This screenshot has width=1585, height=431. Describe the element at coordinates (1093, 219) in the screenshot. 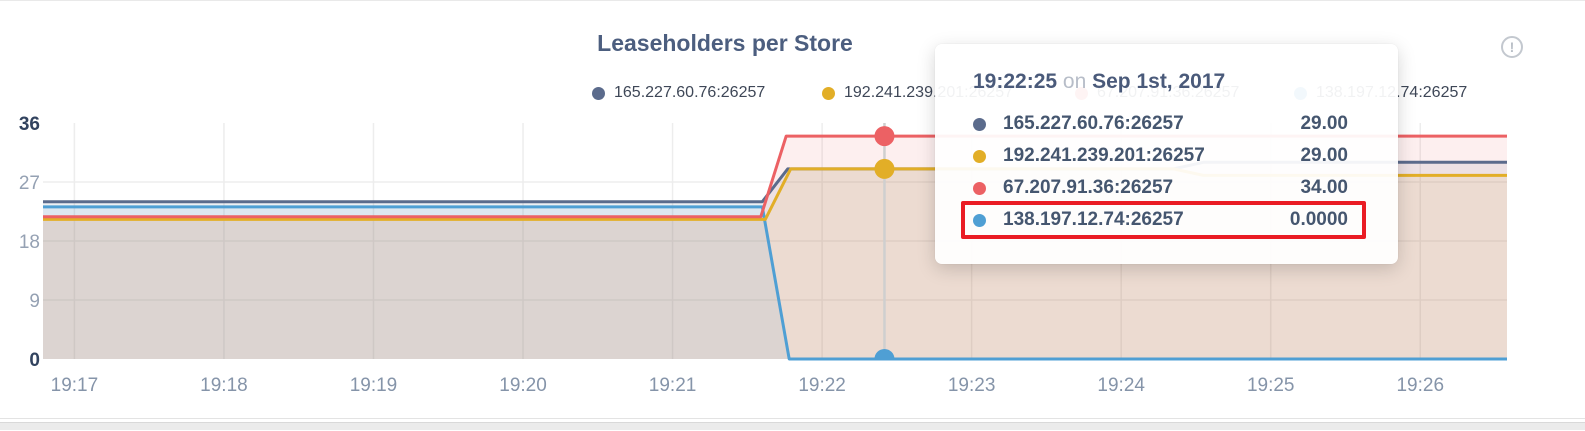

I see `tooltip-row-label: 138.197.12.74:26257` at that location.